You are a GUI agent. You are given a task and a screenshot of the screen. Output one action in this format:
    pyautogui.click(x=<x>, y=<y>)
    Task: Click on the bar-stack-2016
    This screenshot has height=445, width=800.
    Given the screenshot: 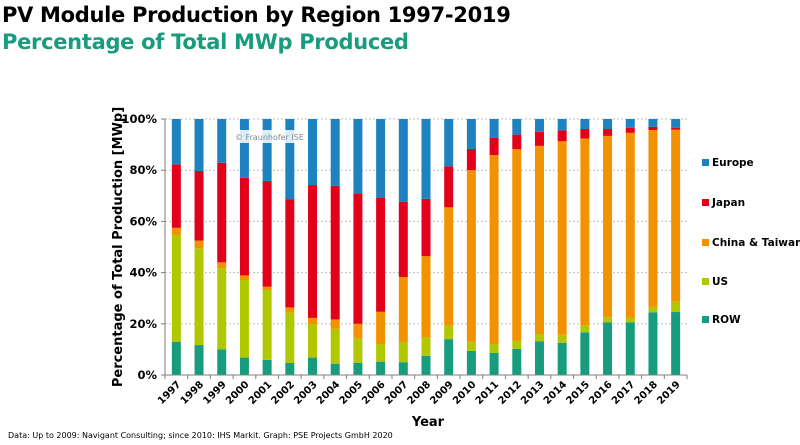 What is the action you would take?
    pyautogui.click(x=608, y=247)
    